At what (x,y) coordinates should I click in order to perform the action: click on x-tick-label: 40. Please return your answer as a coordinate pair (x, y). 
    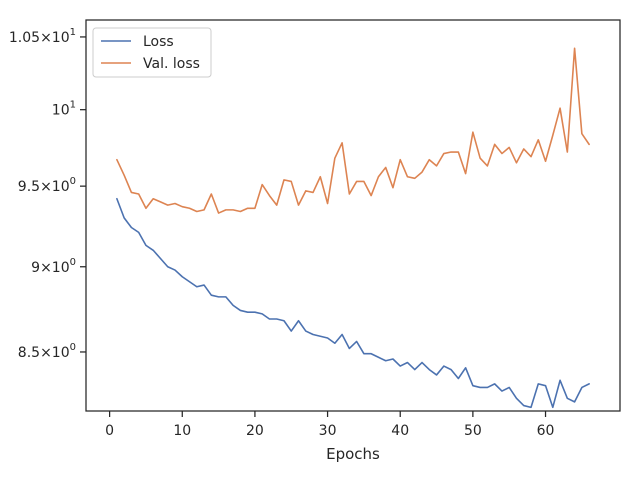
    Looking at the image, I should click on (400, 431).